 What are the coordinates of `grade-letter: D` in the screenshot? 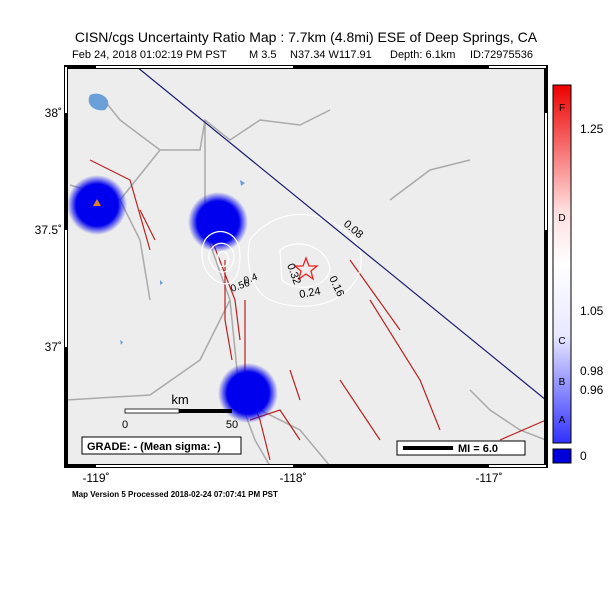 It's located at (561, 218).